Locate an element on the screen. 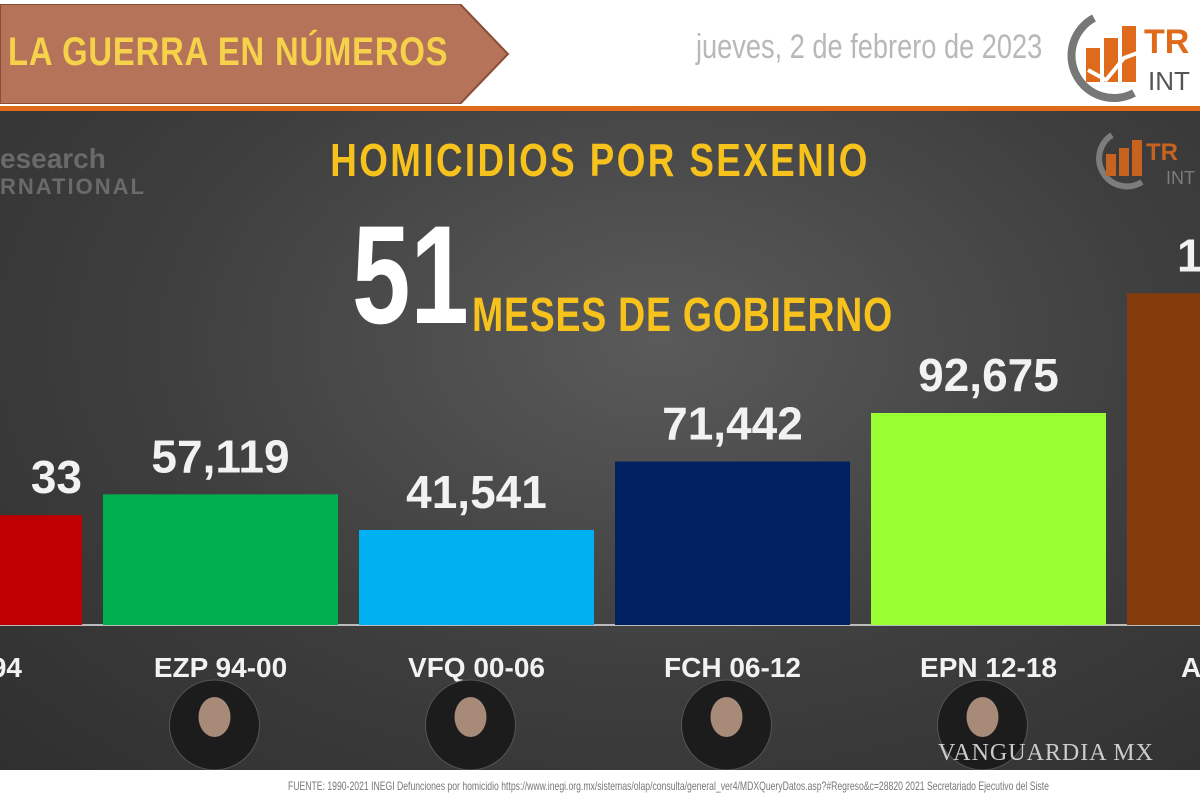  data-label: 14 is located at coordinates (1188, 255).